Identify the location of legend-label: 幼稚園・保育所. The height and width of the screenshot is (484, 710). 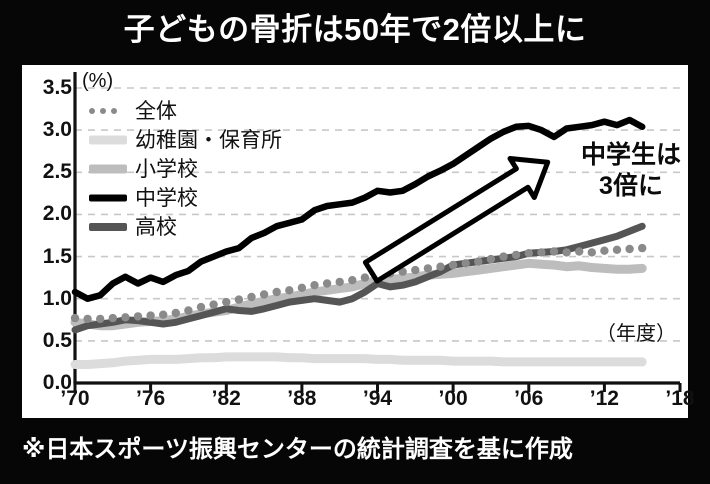
(208, 140).